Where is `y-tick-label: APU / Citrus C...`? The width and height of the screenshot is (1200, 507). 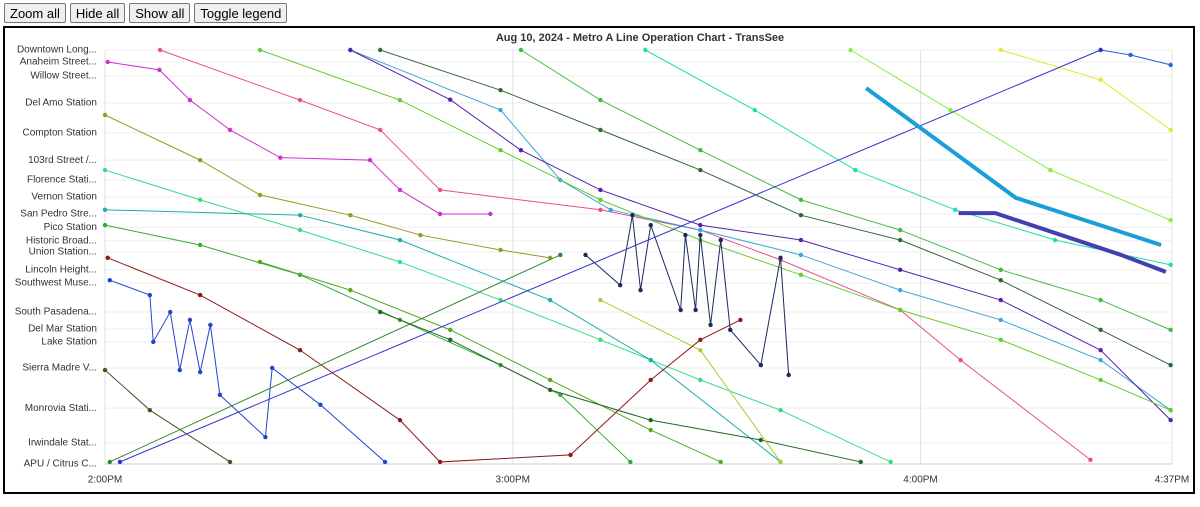
y-tick-label: APU / Citrus C... is located at coordinates (60, 464).